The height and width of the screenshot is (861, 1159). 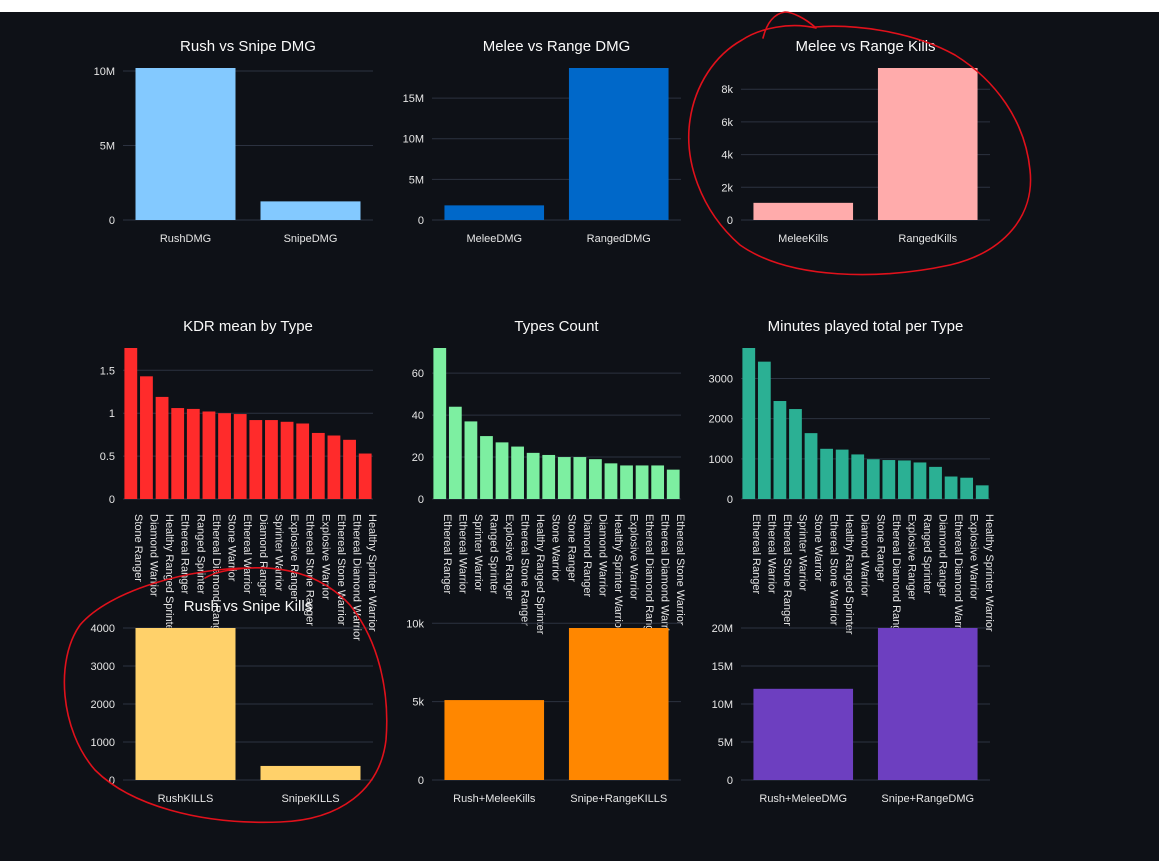 What do you see at coordinates (727, 156) in the screenshot?
I see `y-tick-label: 4k` at bounding box center [727, 156].